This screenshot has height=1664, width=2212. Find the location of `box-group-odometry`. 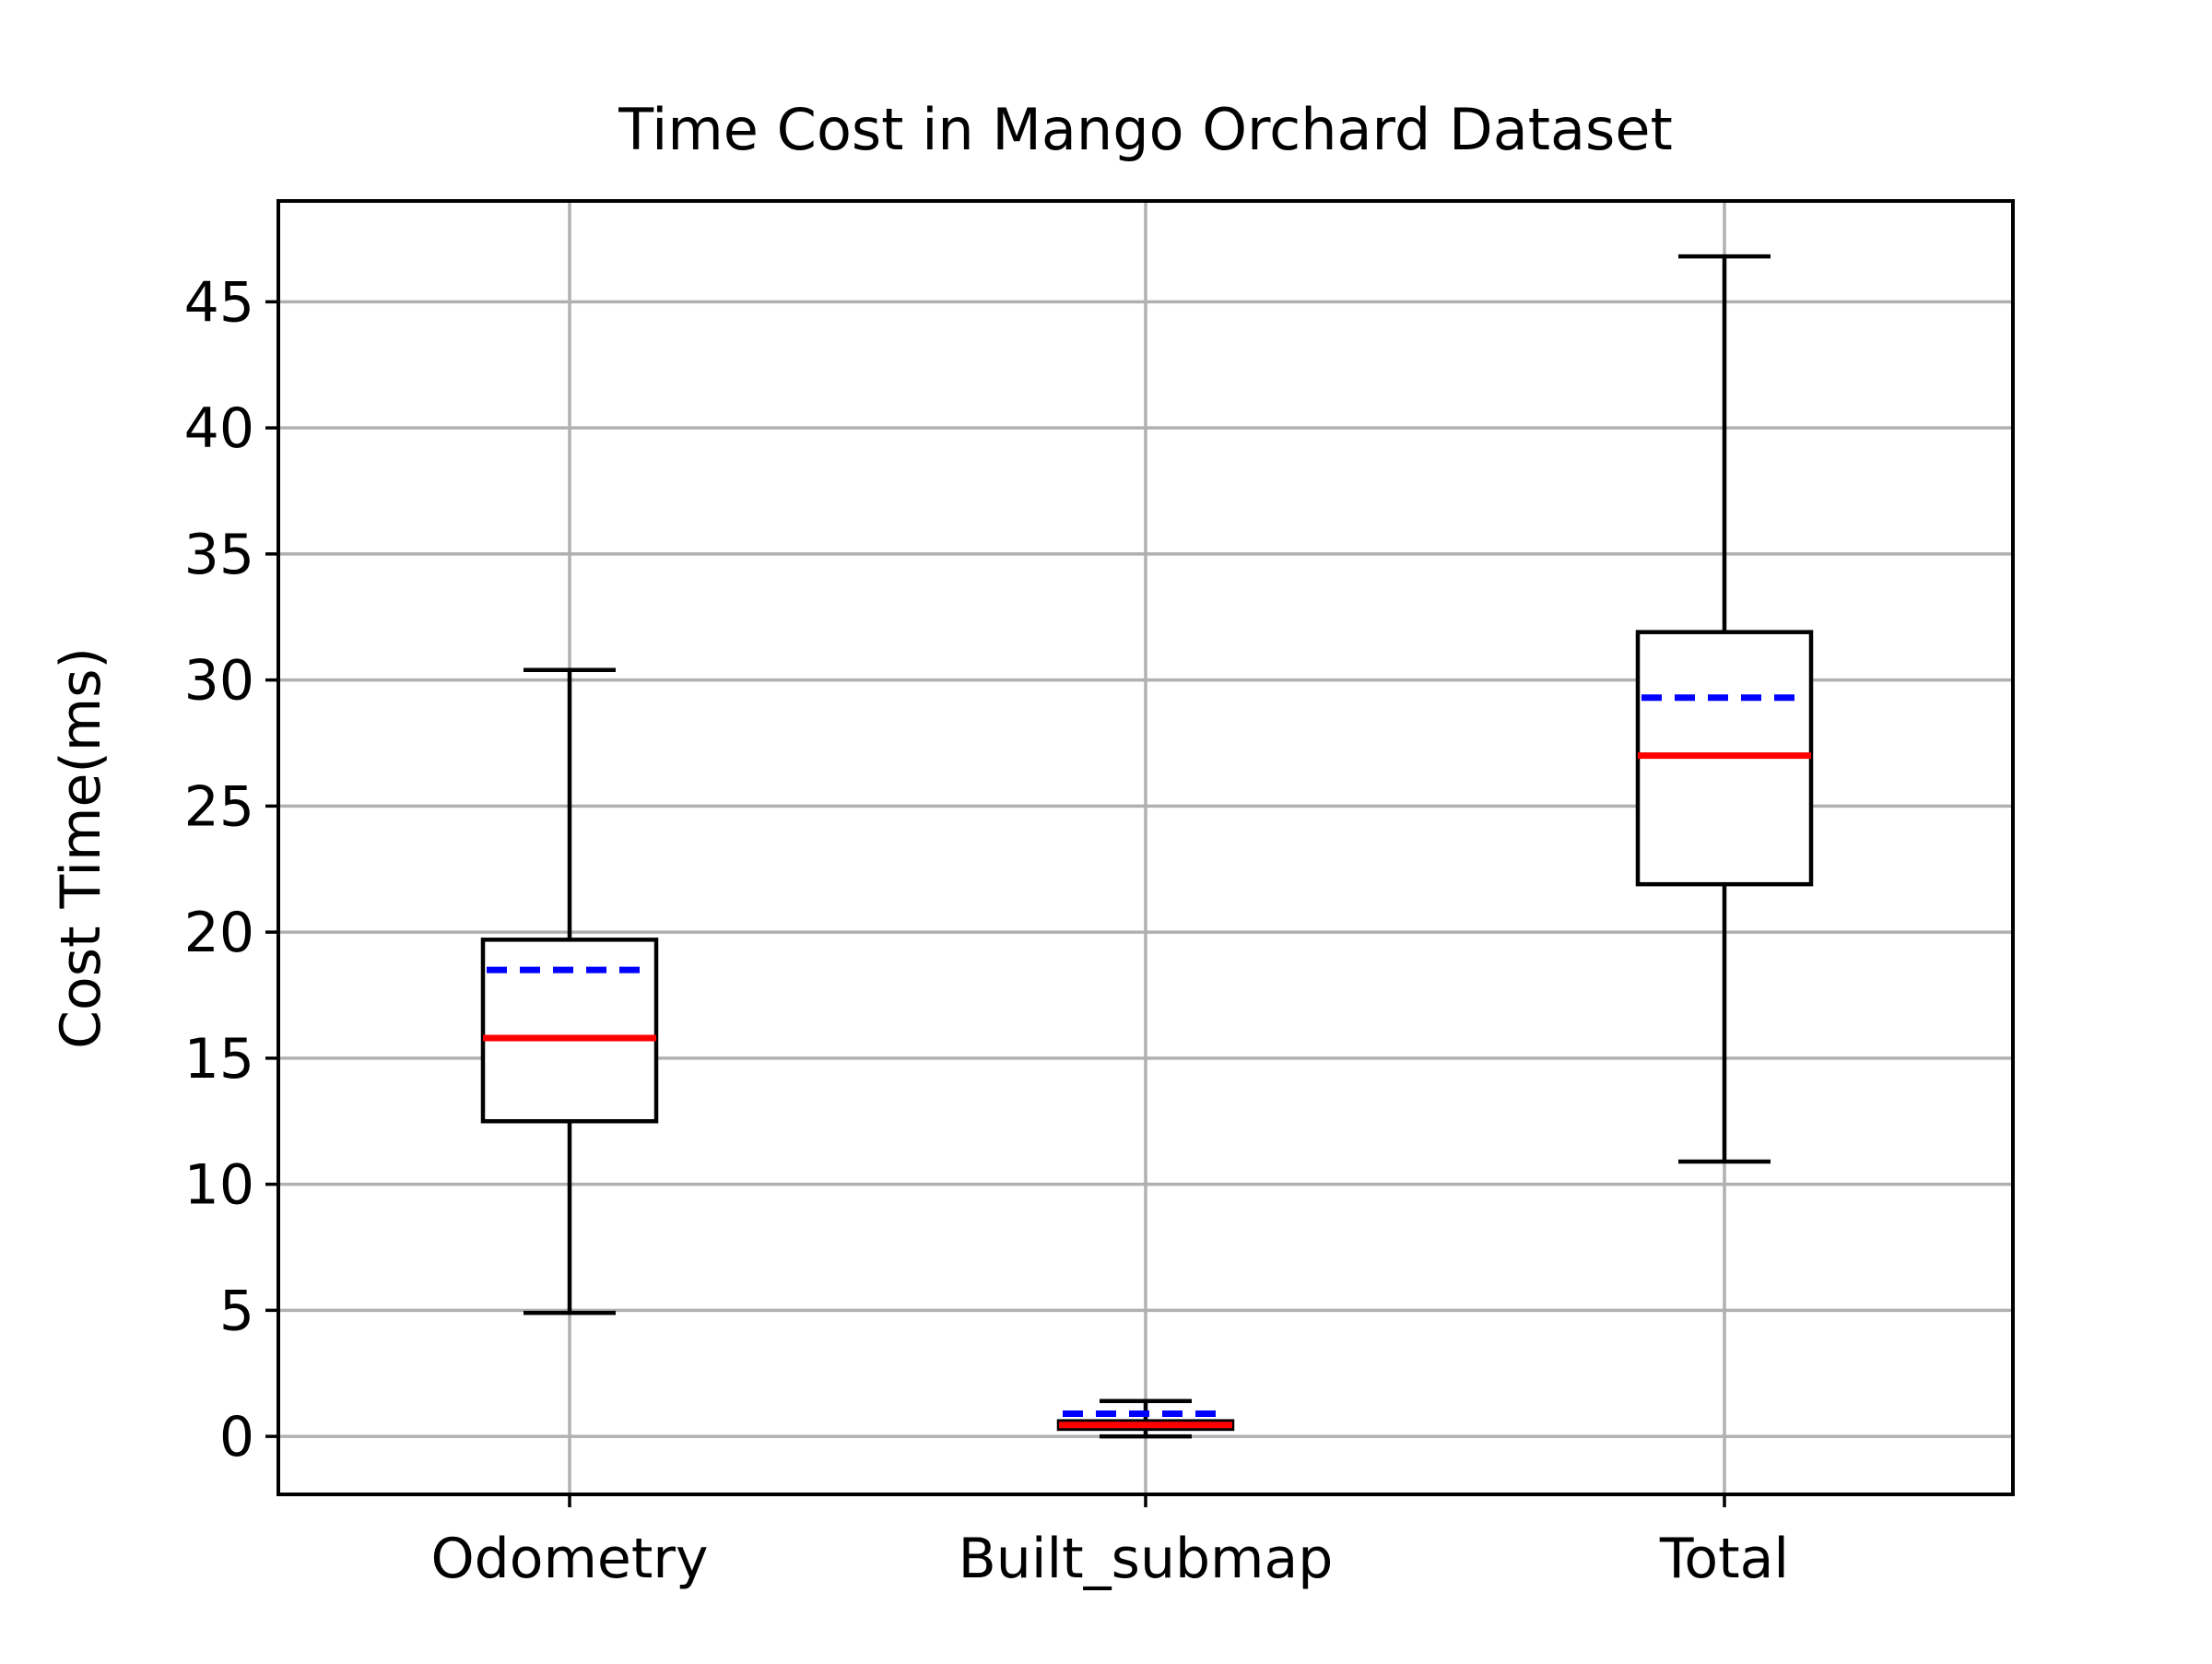

box-group-odometry is located at coordinates (569, 991).